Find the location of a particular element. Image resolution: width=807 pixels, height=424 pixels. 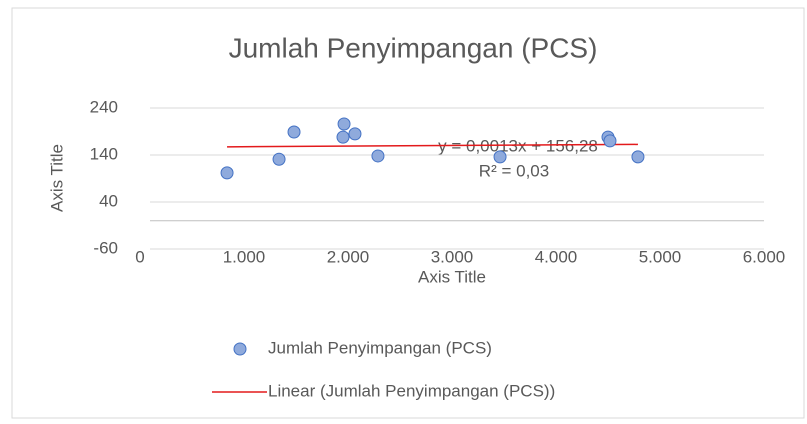

x-tick-label: 4.000 is located at coordinates (556, 256).